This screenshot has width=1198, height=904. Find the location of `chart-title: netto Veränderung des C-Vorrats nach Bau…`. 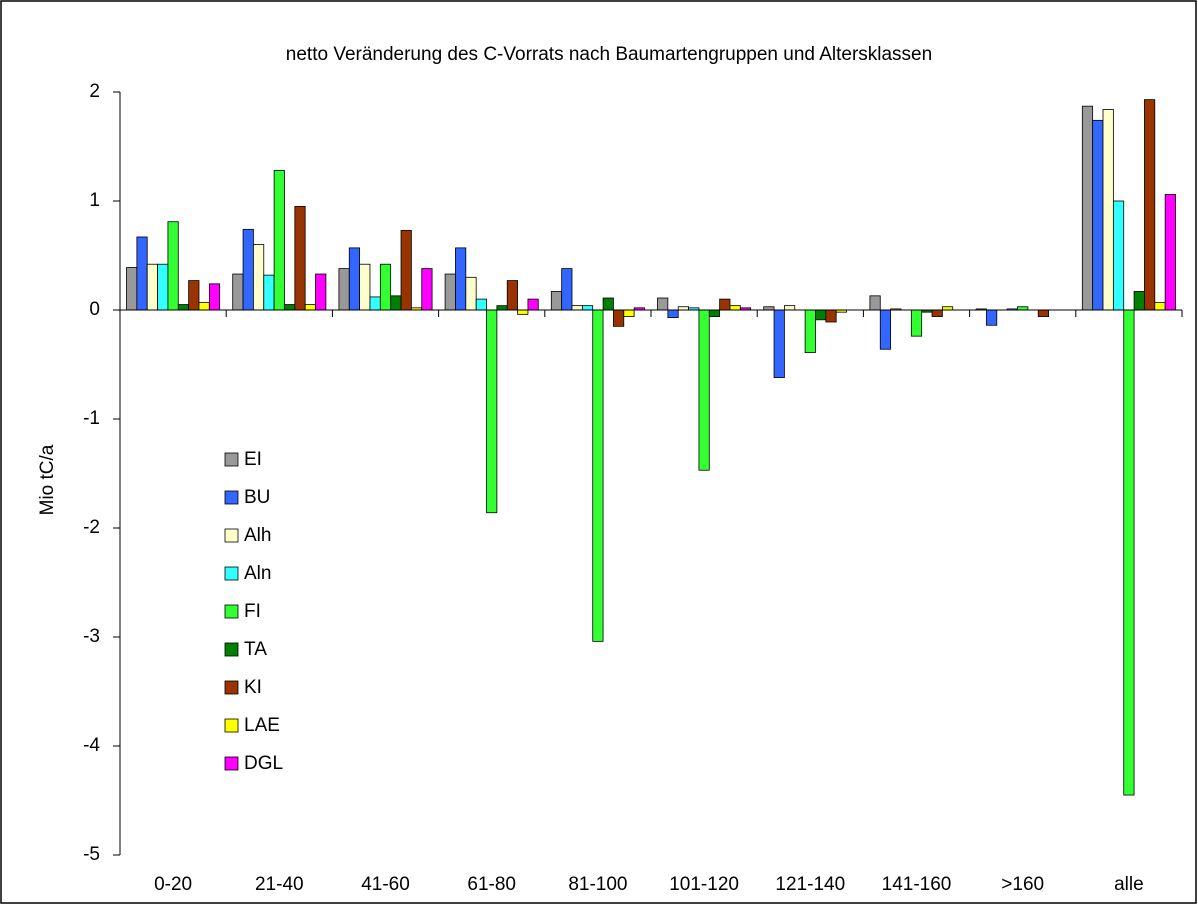

chart-title: netto Veränderung des C-Vorrats nach Bau… is located at coordinates (609, 54).